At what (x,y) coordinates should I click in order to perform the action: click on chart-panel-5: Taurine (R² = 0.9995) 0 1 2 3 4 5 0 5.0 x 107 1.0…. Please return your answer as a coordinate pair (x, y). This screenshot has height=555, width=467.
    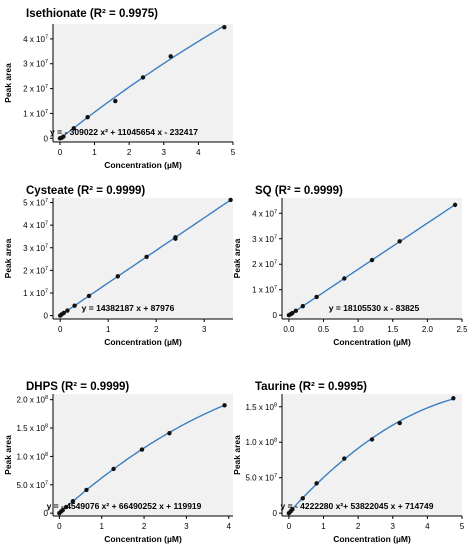
    Looking at the image, I should click on (348, 462).